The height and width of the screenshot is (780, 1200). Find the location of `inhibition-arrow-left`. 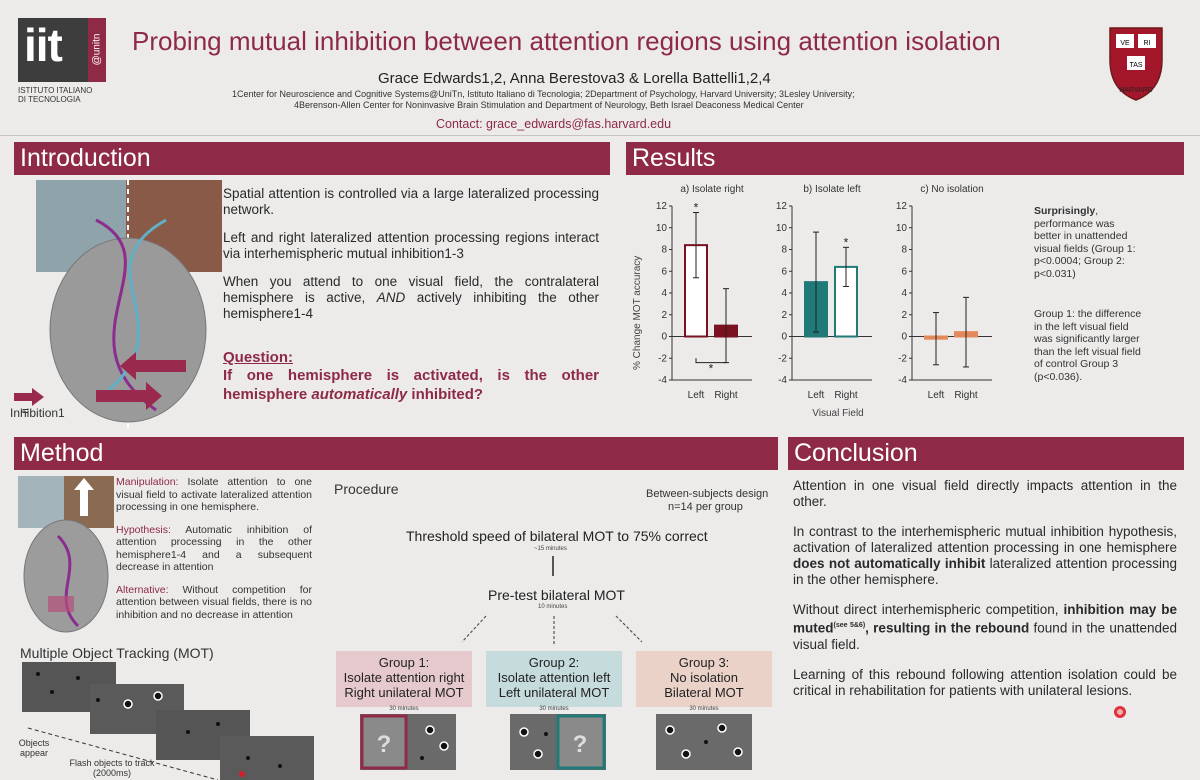

inhibition-arrow-left is located at coordinates (153, 366).